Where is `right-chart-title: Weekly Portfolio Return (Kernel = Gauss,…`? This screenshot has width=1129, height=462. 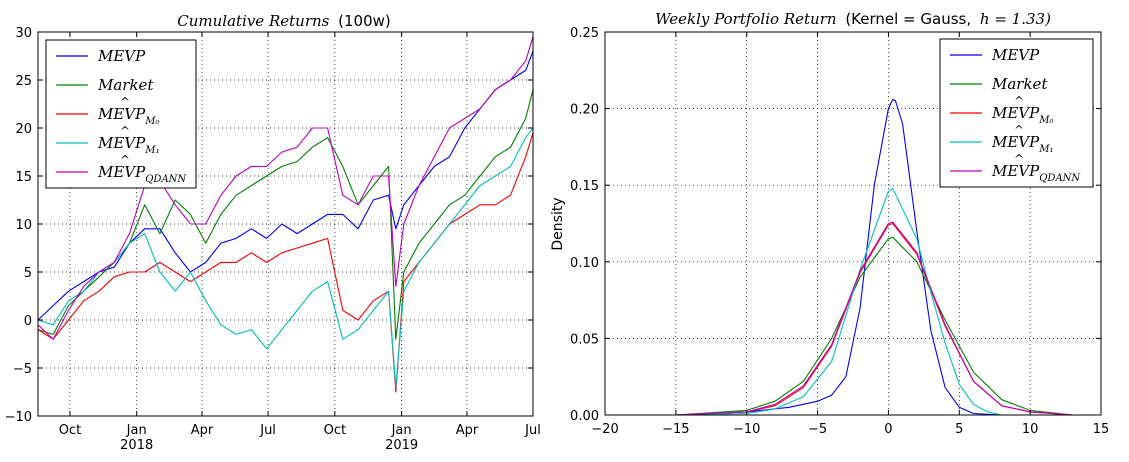 right-chart-title: Weekly Portfolio Return (Kernel = Gauss,… is located at coordinates (853, 19).